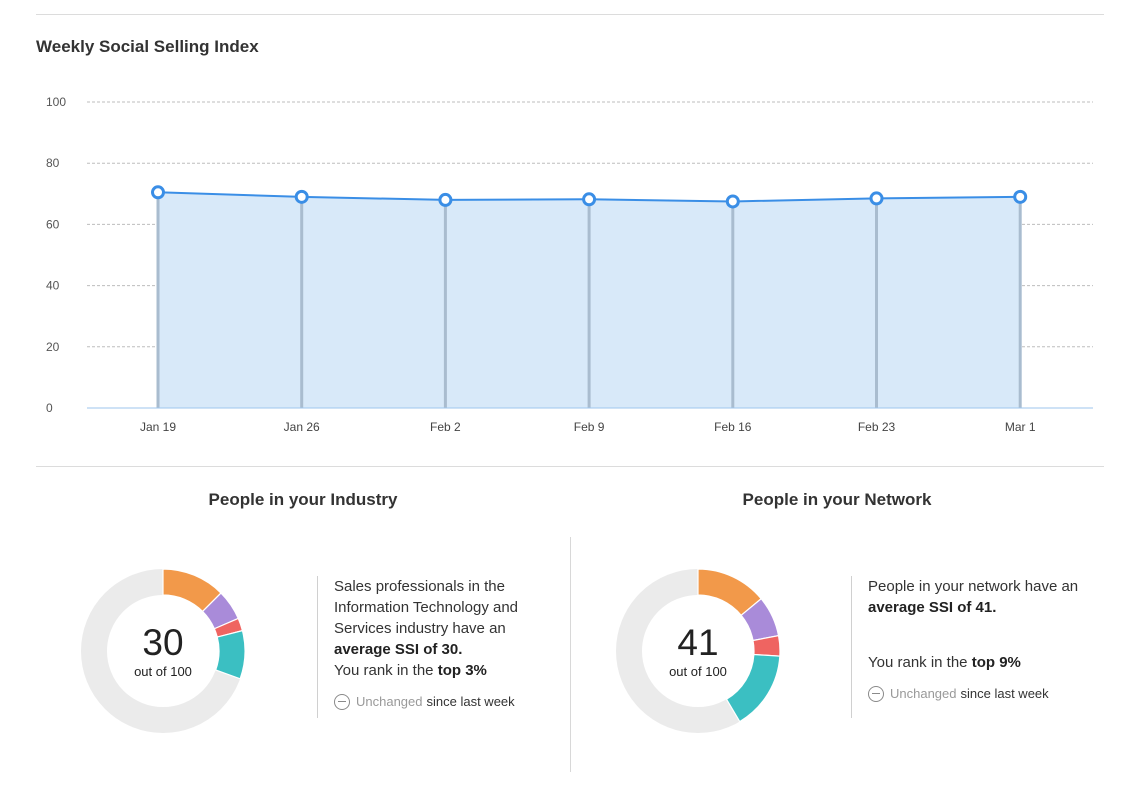 This screenshot has width=1140, height=786. What do you see at coordinates (53, 347) in the screenshot?
I see `y-tick-label: 20` at bounding box center [53, 347].